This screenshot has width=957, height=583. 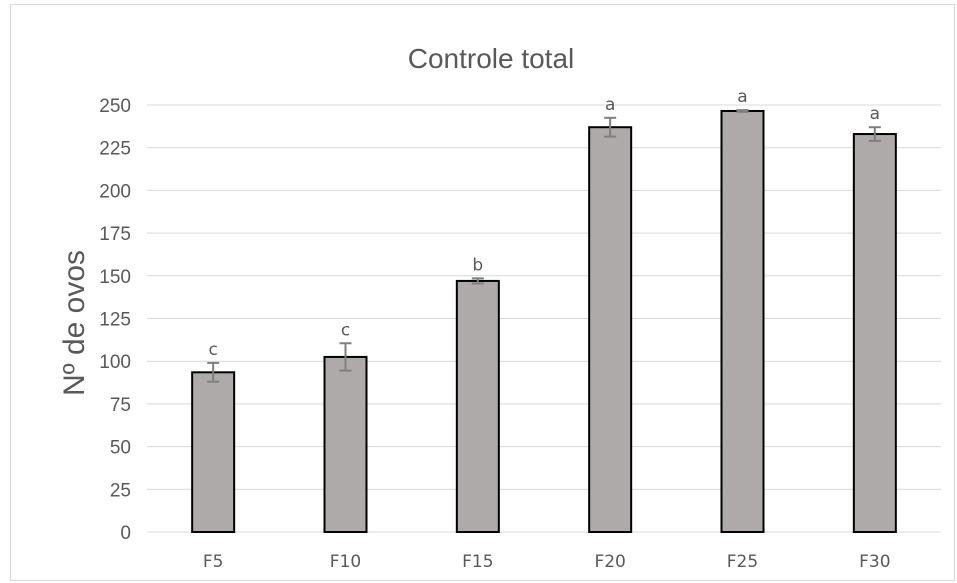 What do you see at coordinates (477, 265) in the screenshot?
I see `significance-label: b` at bounding box center [477, 265].